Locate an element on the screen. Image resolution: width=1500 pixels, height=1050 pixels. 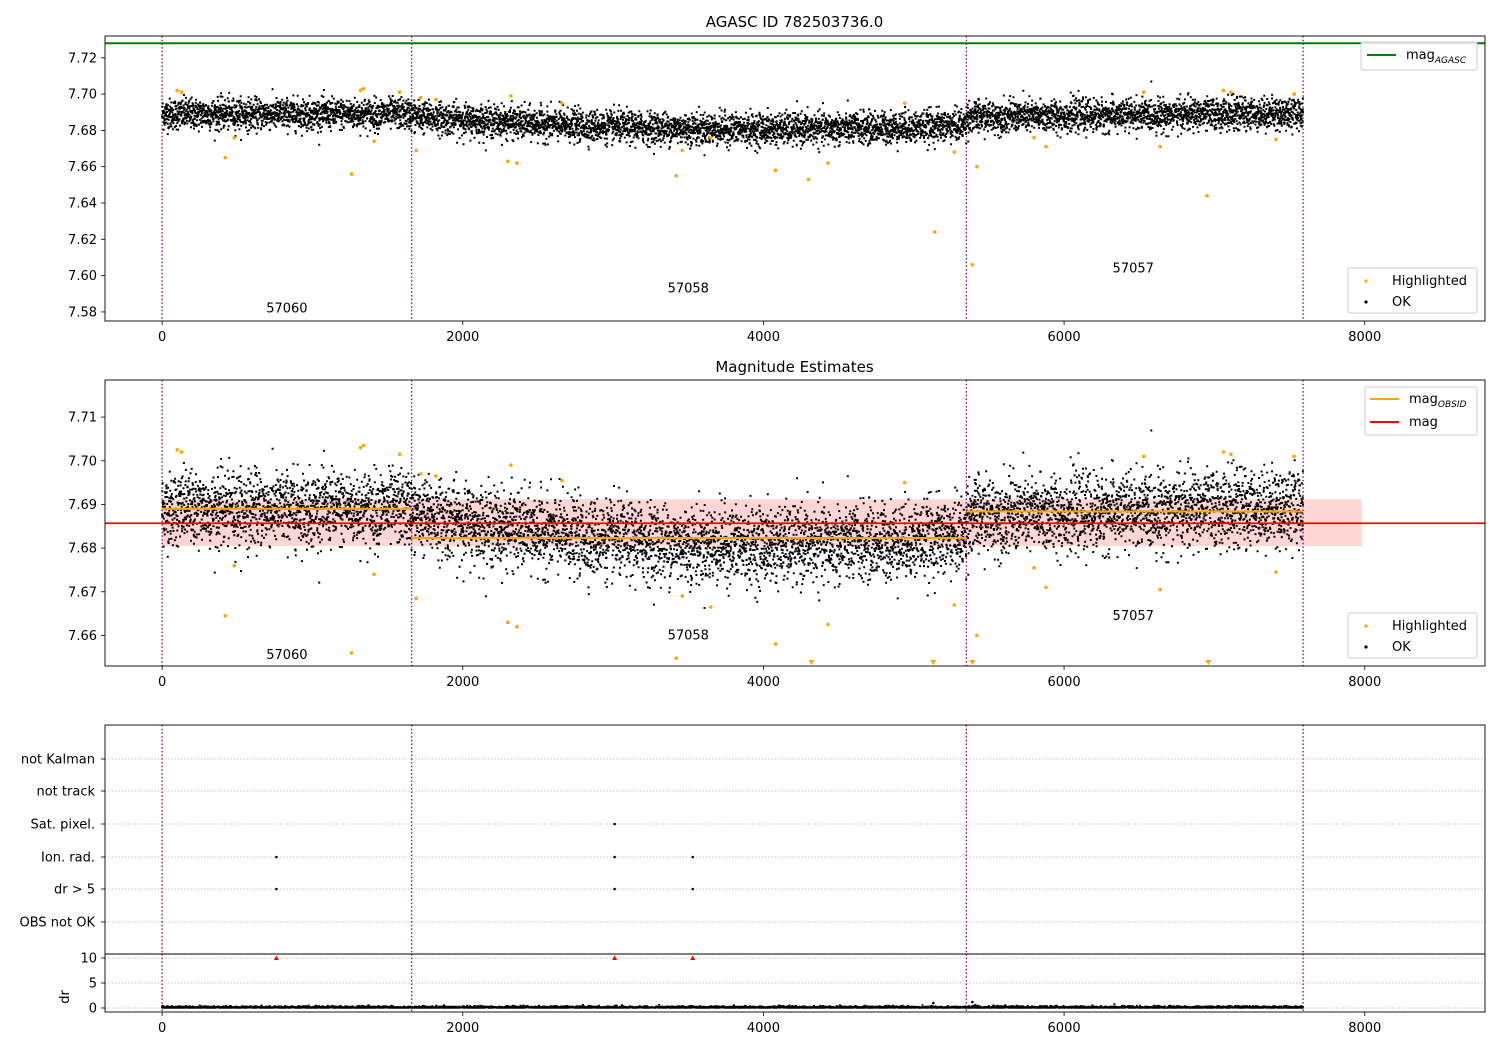
middle-legend-upper: magOBSID mag is located at coordinates (1421, 411).